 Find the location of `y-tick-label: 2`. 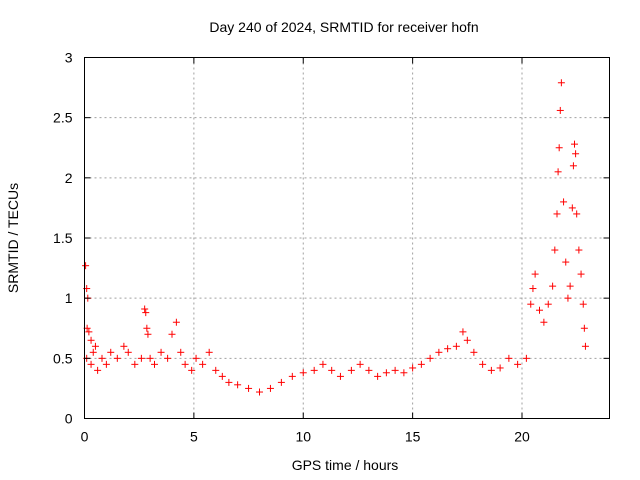

y-tick-label: 2 is located at coordinates (69, 178).